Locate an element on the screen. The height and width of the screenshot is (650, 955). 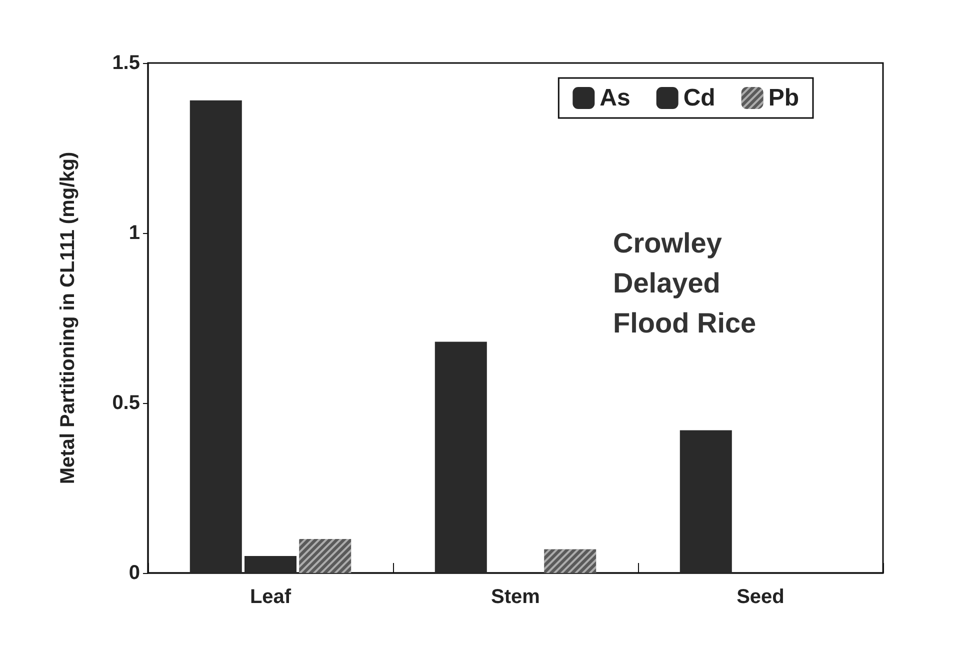
y-tick-label: 0 is located at coordinates (134, 573).